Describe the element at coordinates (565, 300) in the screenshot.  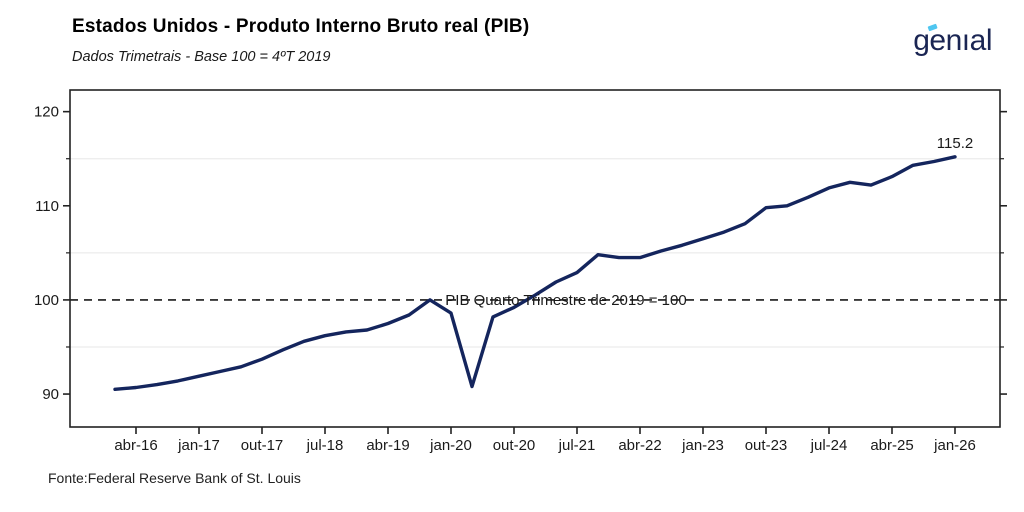
I see `baseline-annotation: PIB Quarto Trimestre de 2019 = 100` at that location.